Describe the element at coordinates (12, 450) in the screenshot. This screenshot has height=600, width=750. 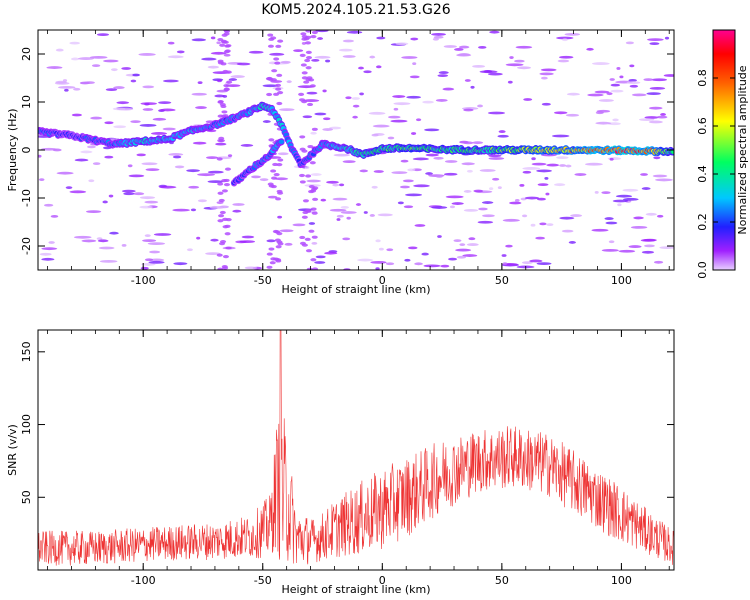
I see `snr-ylabel: SNR (v/v)` at that location.